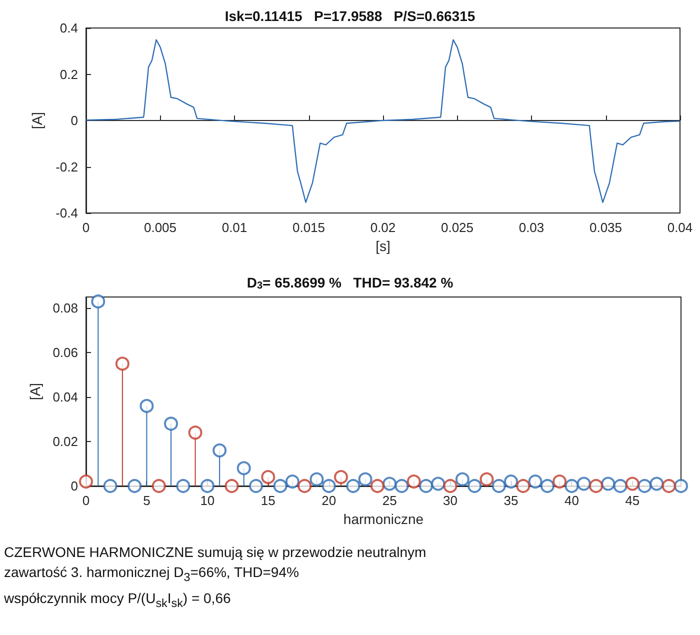 The image size is (700, 635). What do you see at coordinates (511, 500) in the screenshot?
I see `x-tick-label: 35` at bounding box center [511, 500].